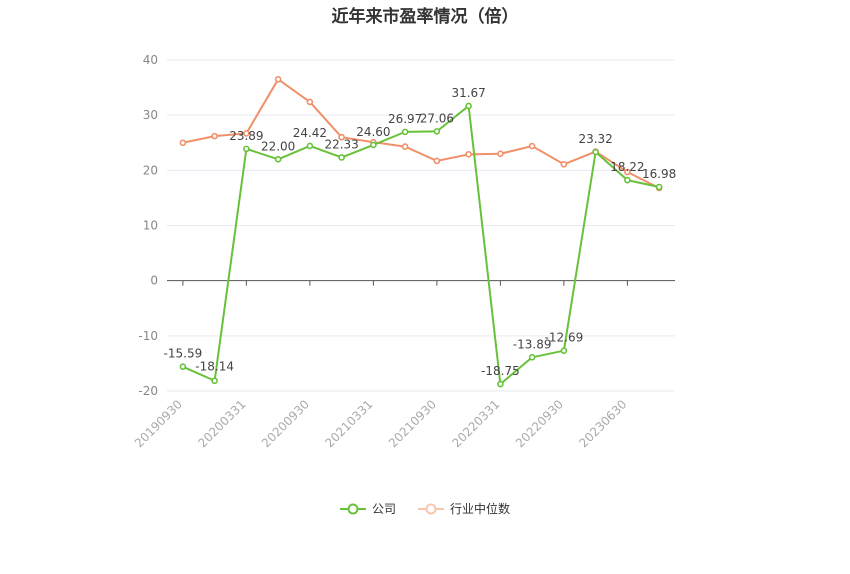 This screenshot has height=574, width=850. Describe the element at coordinates (373, 132) in the screenshot. I see `data-label: 24.60` at that location.